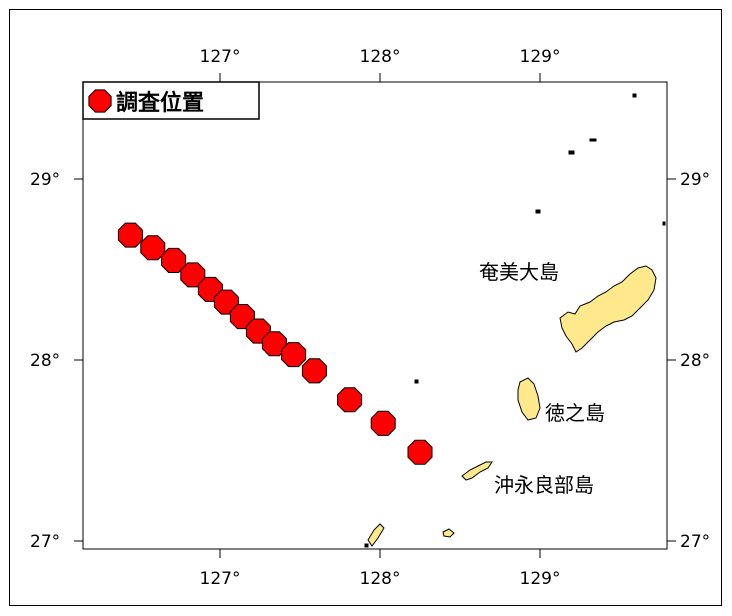 This screenshot has width=732, height=616. I want to click on legend-box, so click(171, 100).